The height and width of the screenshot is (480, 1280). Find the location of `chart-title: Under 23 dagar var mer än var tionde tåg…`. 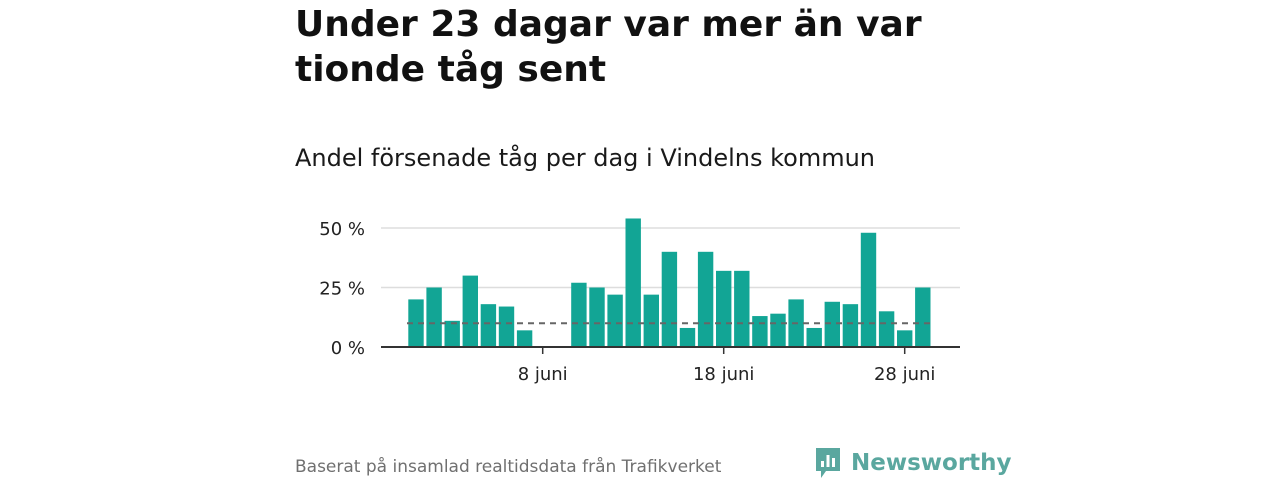

chart-title: Under 23 dagar var mer än var tionde tåg… is located at coordinates (608, 47).